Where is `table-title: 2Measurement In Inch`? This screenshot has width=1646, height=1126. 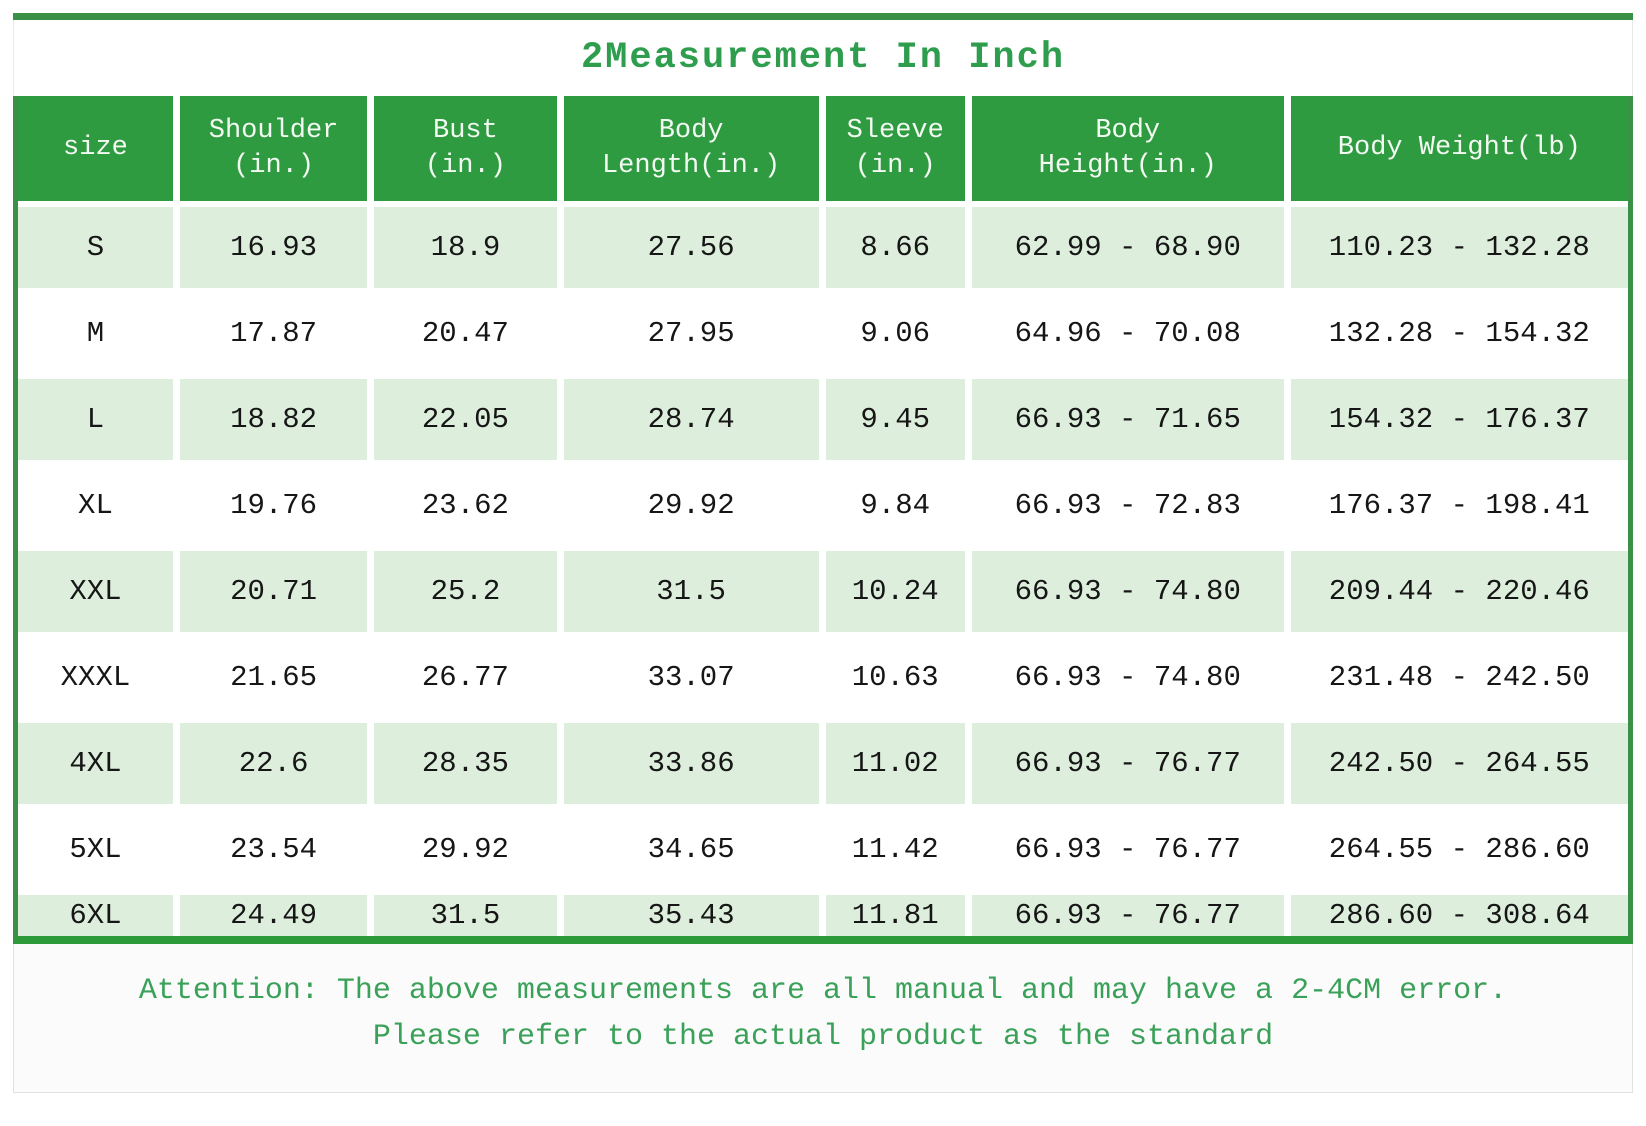 table-title: 2Measurement In Inch is located at coordinates (823, 58).